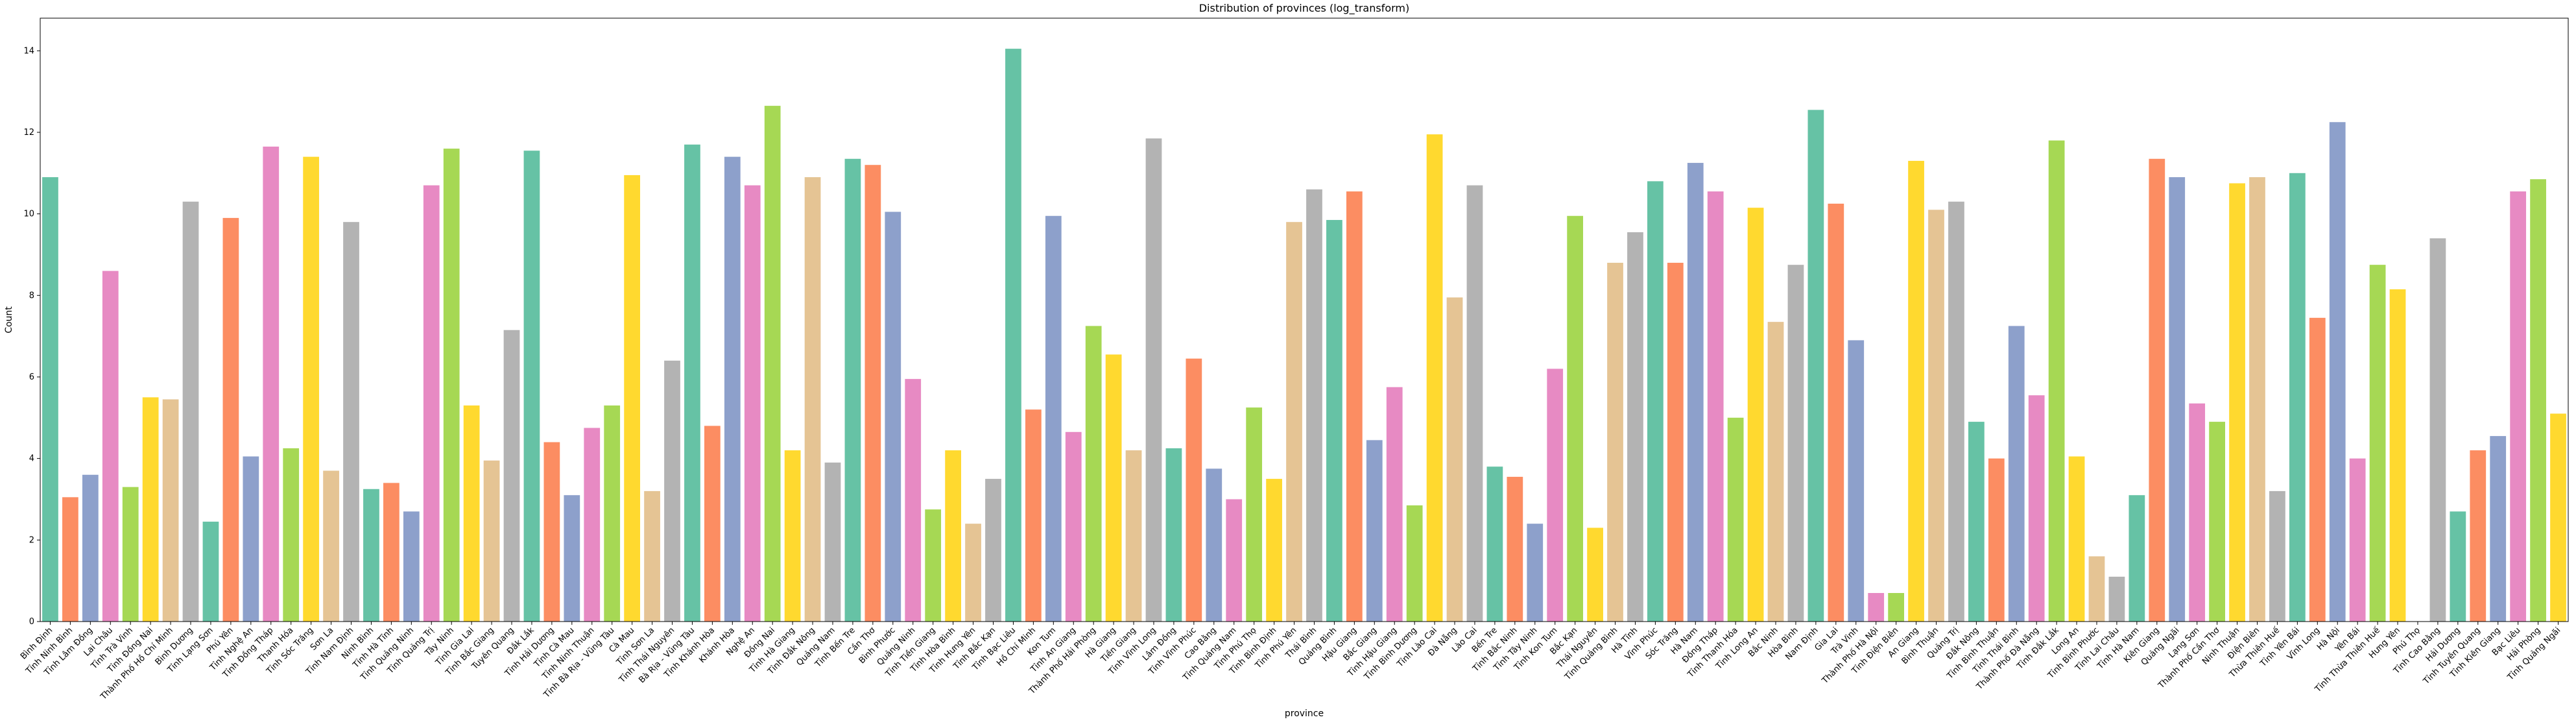 This screenshot has width=2576, height=726. I want to click on y-axis-label: Count, so click(9, 319).